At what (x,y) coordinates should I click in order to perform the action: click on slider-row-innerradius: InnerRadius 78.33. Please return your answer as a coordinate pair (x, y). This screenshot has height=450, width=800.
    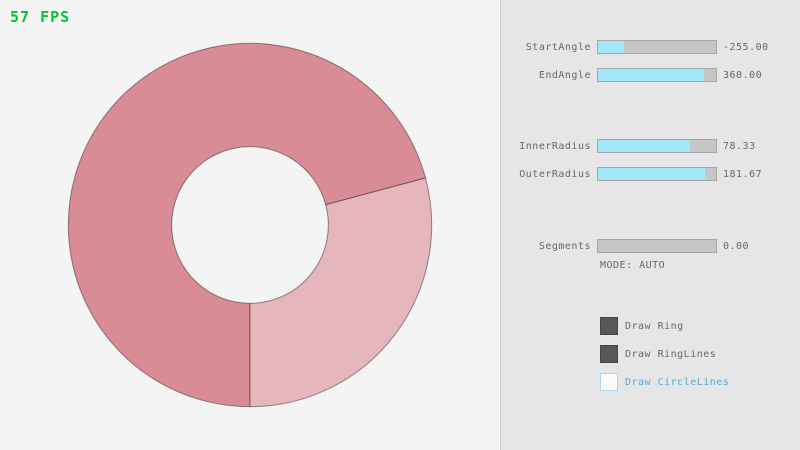
    Looking at the image, I should click on (650, 146).